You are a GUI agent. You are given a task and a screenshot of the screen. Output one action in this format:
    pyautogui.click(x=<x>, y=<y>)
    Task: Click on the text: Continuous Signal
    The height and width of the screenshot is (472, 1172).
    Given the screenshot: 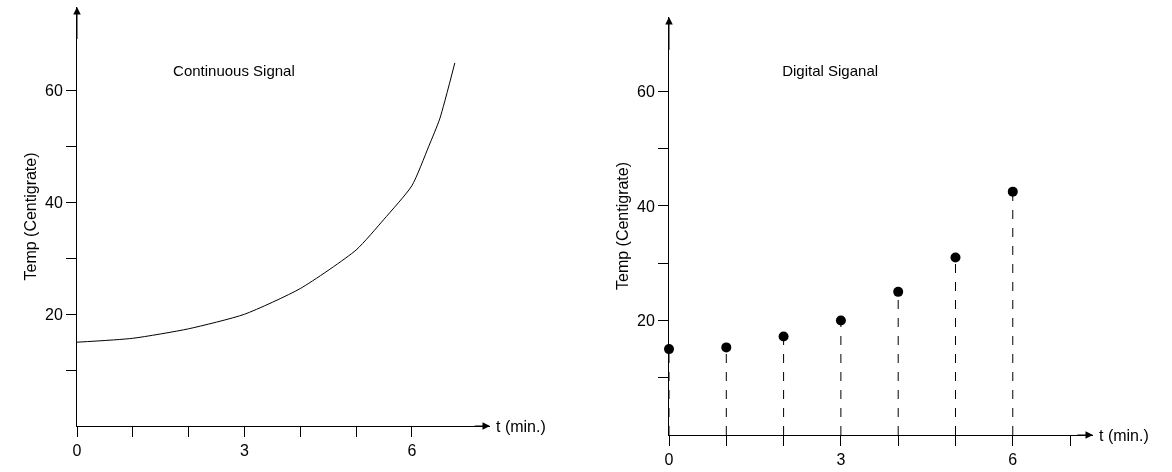 What is the action you would take?
    pyautogui.click(x=234, y=71)
    